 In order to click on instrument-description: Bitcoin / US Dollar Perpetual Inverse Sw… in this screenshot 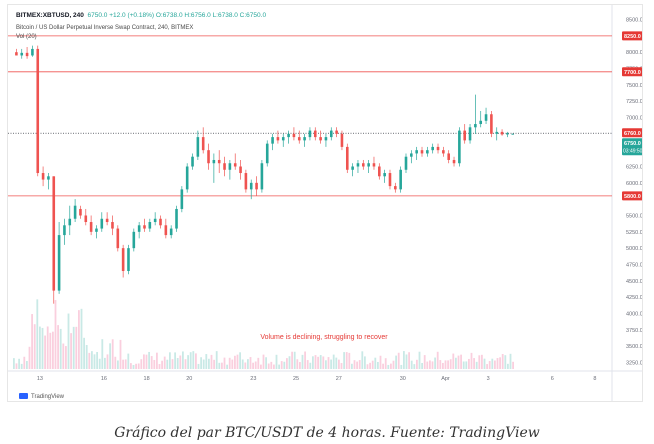, I will do `click(105, 28)`.